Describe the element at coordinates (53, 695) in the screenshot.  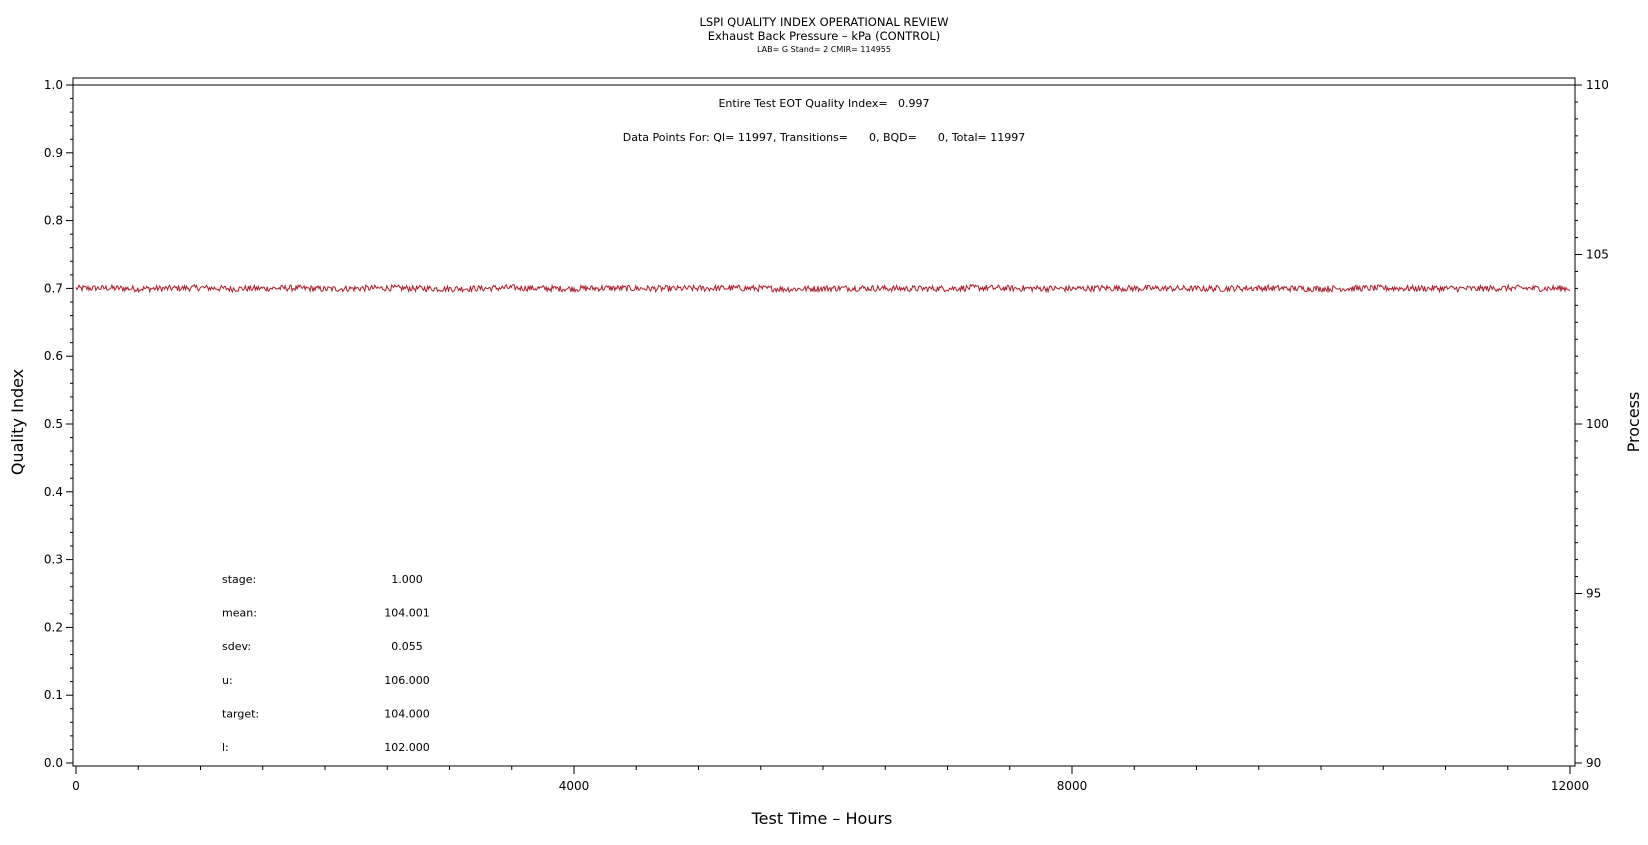
I see `y-tick-label: 0.1` at that location.